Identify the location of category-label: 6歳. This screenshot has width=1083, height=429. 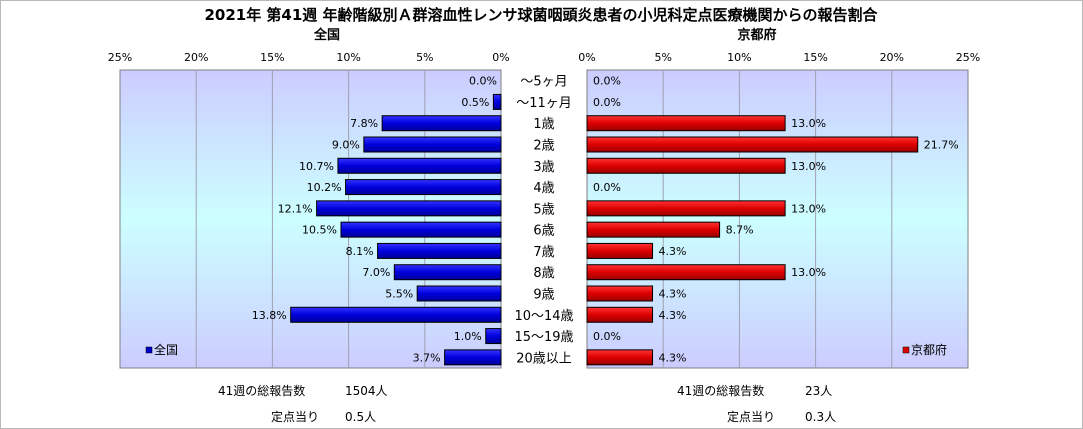
(543, 231).